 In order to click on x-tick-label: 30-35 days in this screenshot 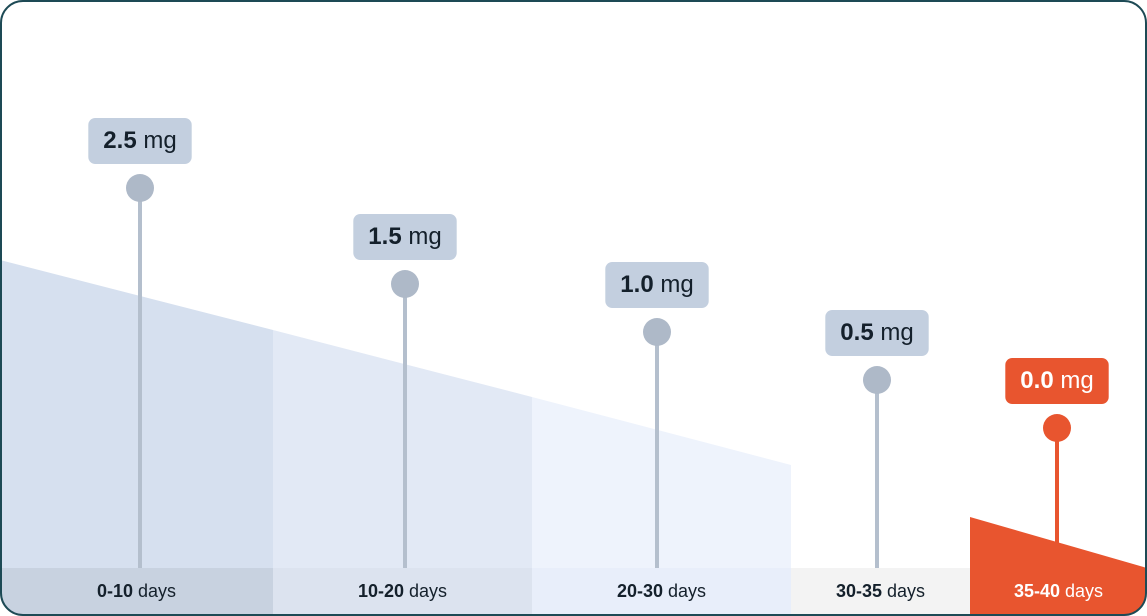, I will do `click(880, 591)`.